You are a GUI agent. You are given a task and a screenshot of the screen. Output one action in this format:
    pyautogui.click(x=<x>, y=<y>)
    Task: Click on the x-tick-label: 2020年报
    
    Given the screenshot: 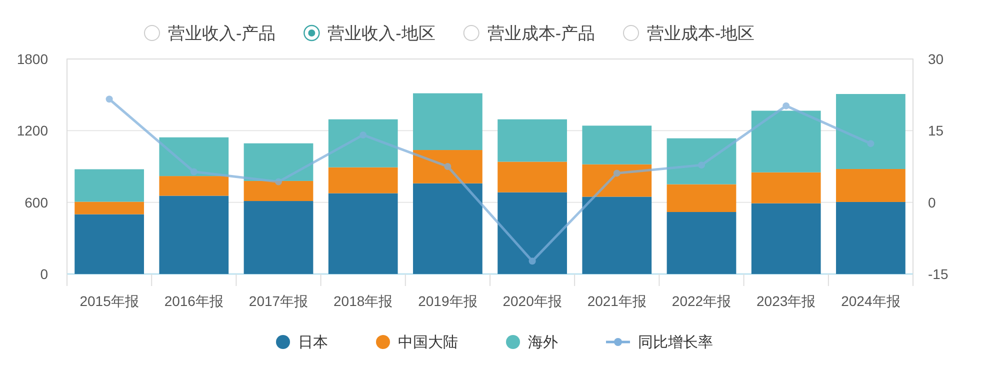 What is the action you would take?
    pyautogui.click(x=532, y=301)
    